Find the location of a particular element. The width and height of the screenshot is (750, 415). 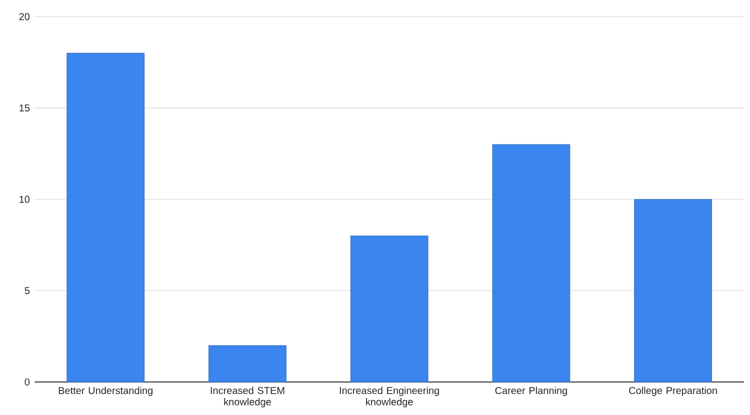

x-tick-label: Increased Engineering knowledge is located at coordinates (389, 397).